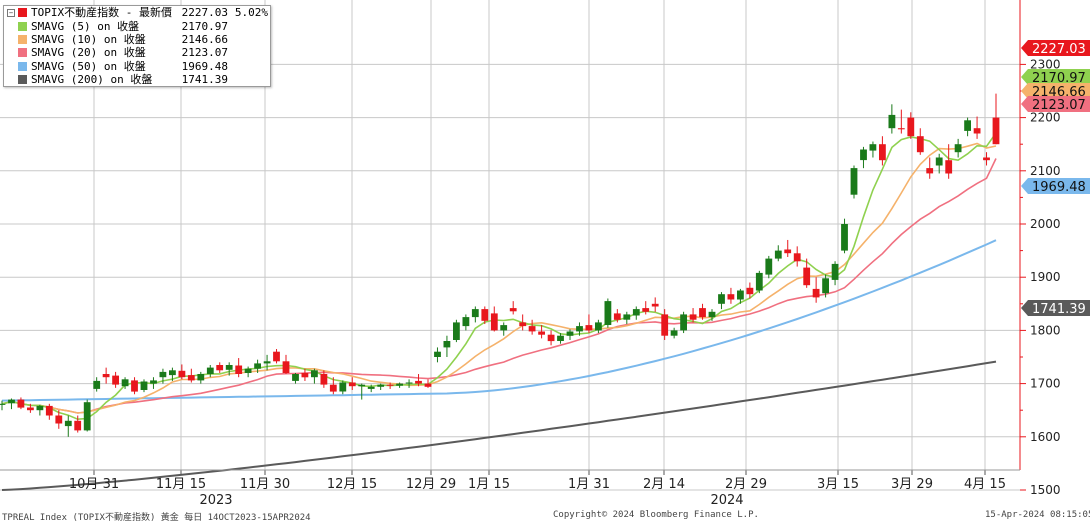 The width and height of the screenshot is (1090, 523). What do you see at coordinates (204, 53) in the screenshot?
I see `legend-value: 2123.07` at bounding box center [204, 53].